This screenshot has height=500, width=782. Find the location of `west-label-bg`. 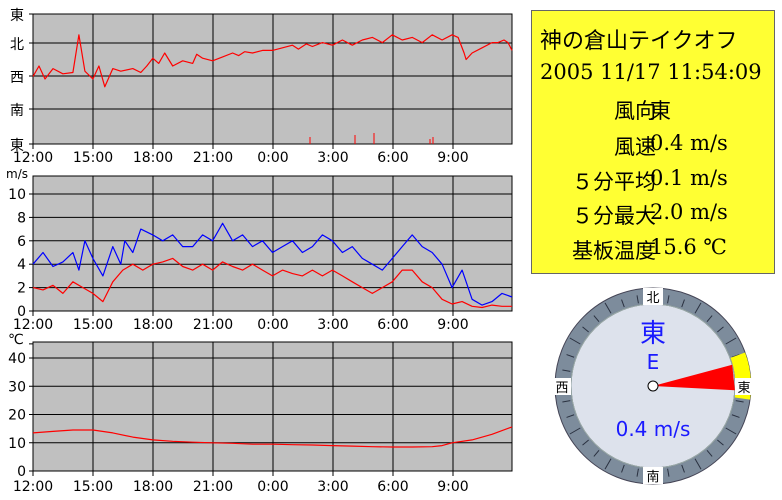

west-label-bg is located at coordinates (562, 386).